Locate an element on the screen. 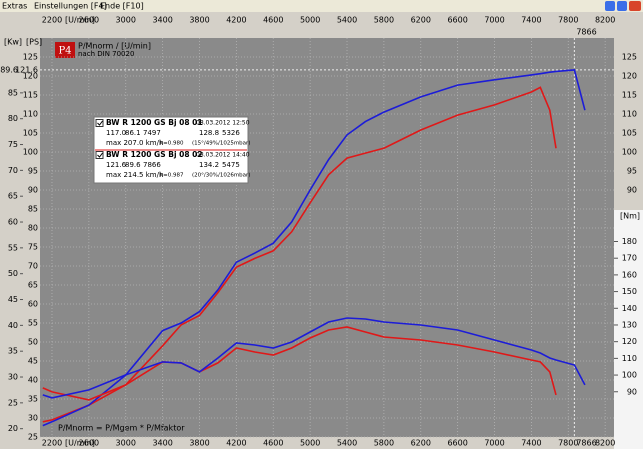 Image resolution: width=643 pixels, height=449 pixels. x-tick-label: 6200 is located at coordinates (421, 443).